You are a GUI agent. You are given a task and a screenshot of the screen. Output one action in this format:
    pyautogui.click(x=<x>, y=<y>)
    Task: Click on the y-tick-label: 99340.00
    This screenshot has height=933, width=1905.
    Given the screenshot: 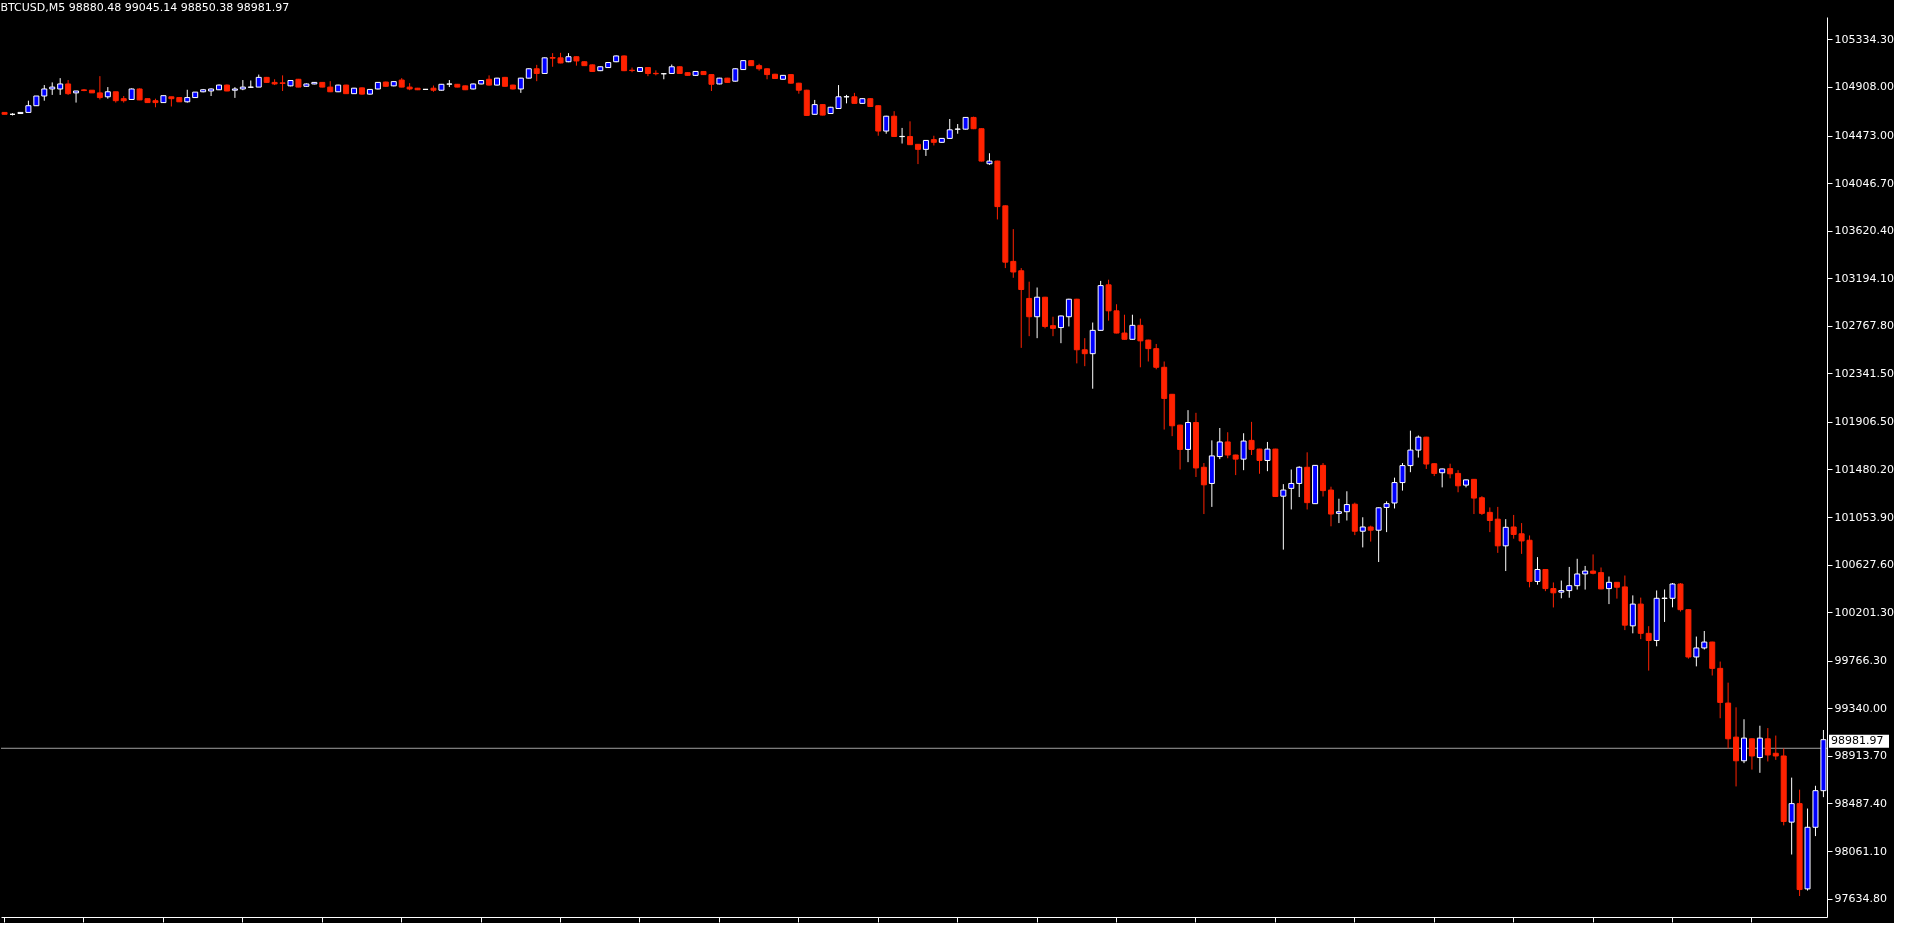 What is the action you would take?
    pyautogui.click(x=1860, y=708)
    